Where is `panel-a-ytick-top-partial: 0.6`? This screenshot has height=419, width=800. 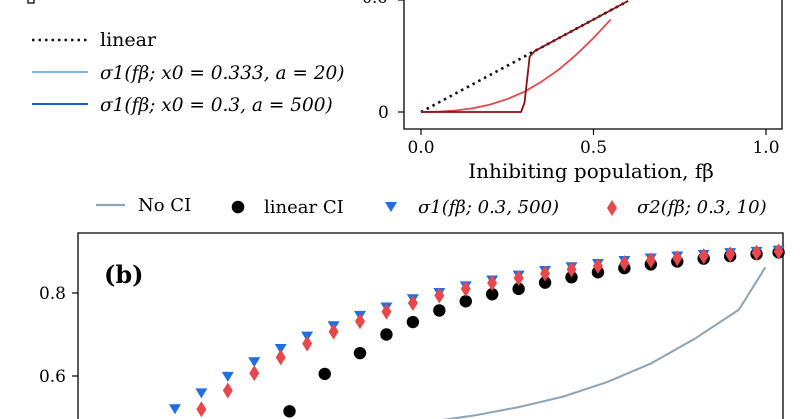
panel-a-ytick-top-partial: 0.6 is located at coordinates (374, 3).